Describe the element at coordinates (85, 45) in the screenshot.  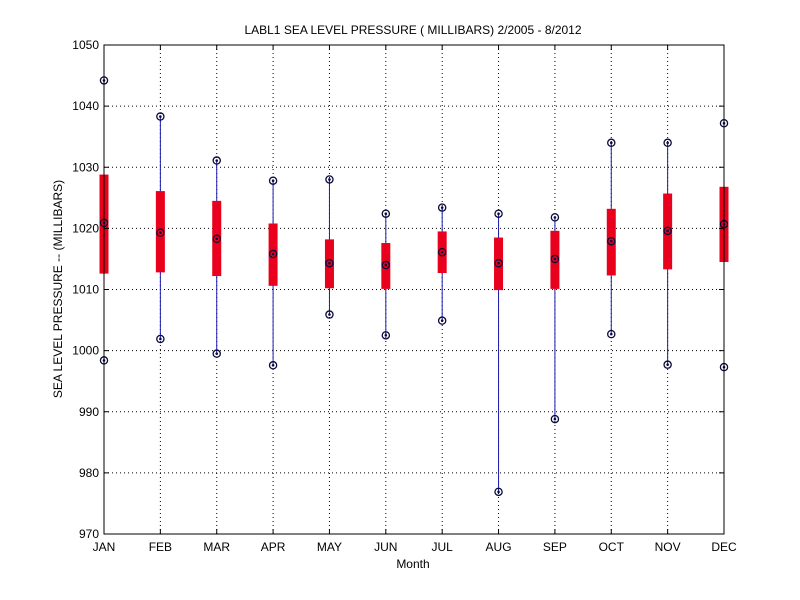
I see `y-tick-label: 1050` at that location.